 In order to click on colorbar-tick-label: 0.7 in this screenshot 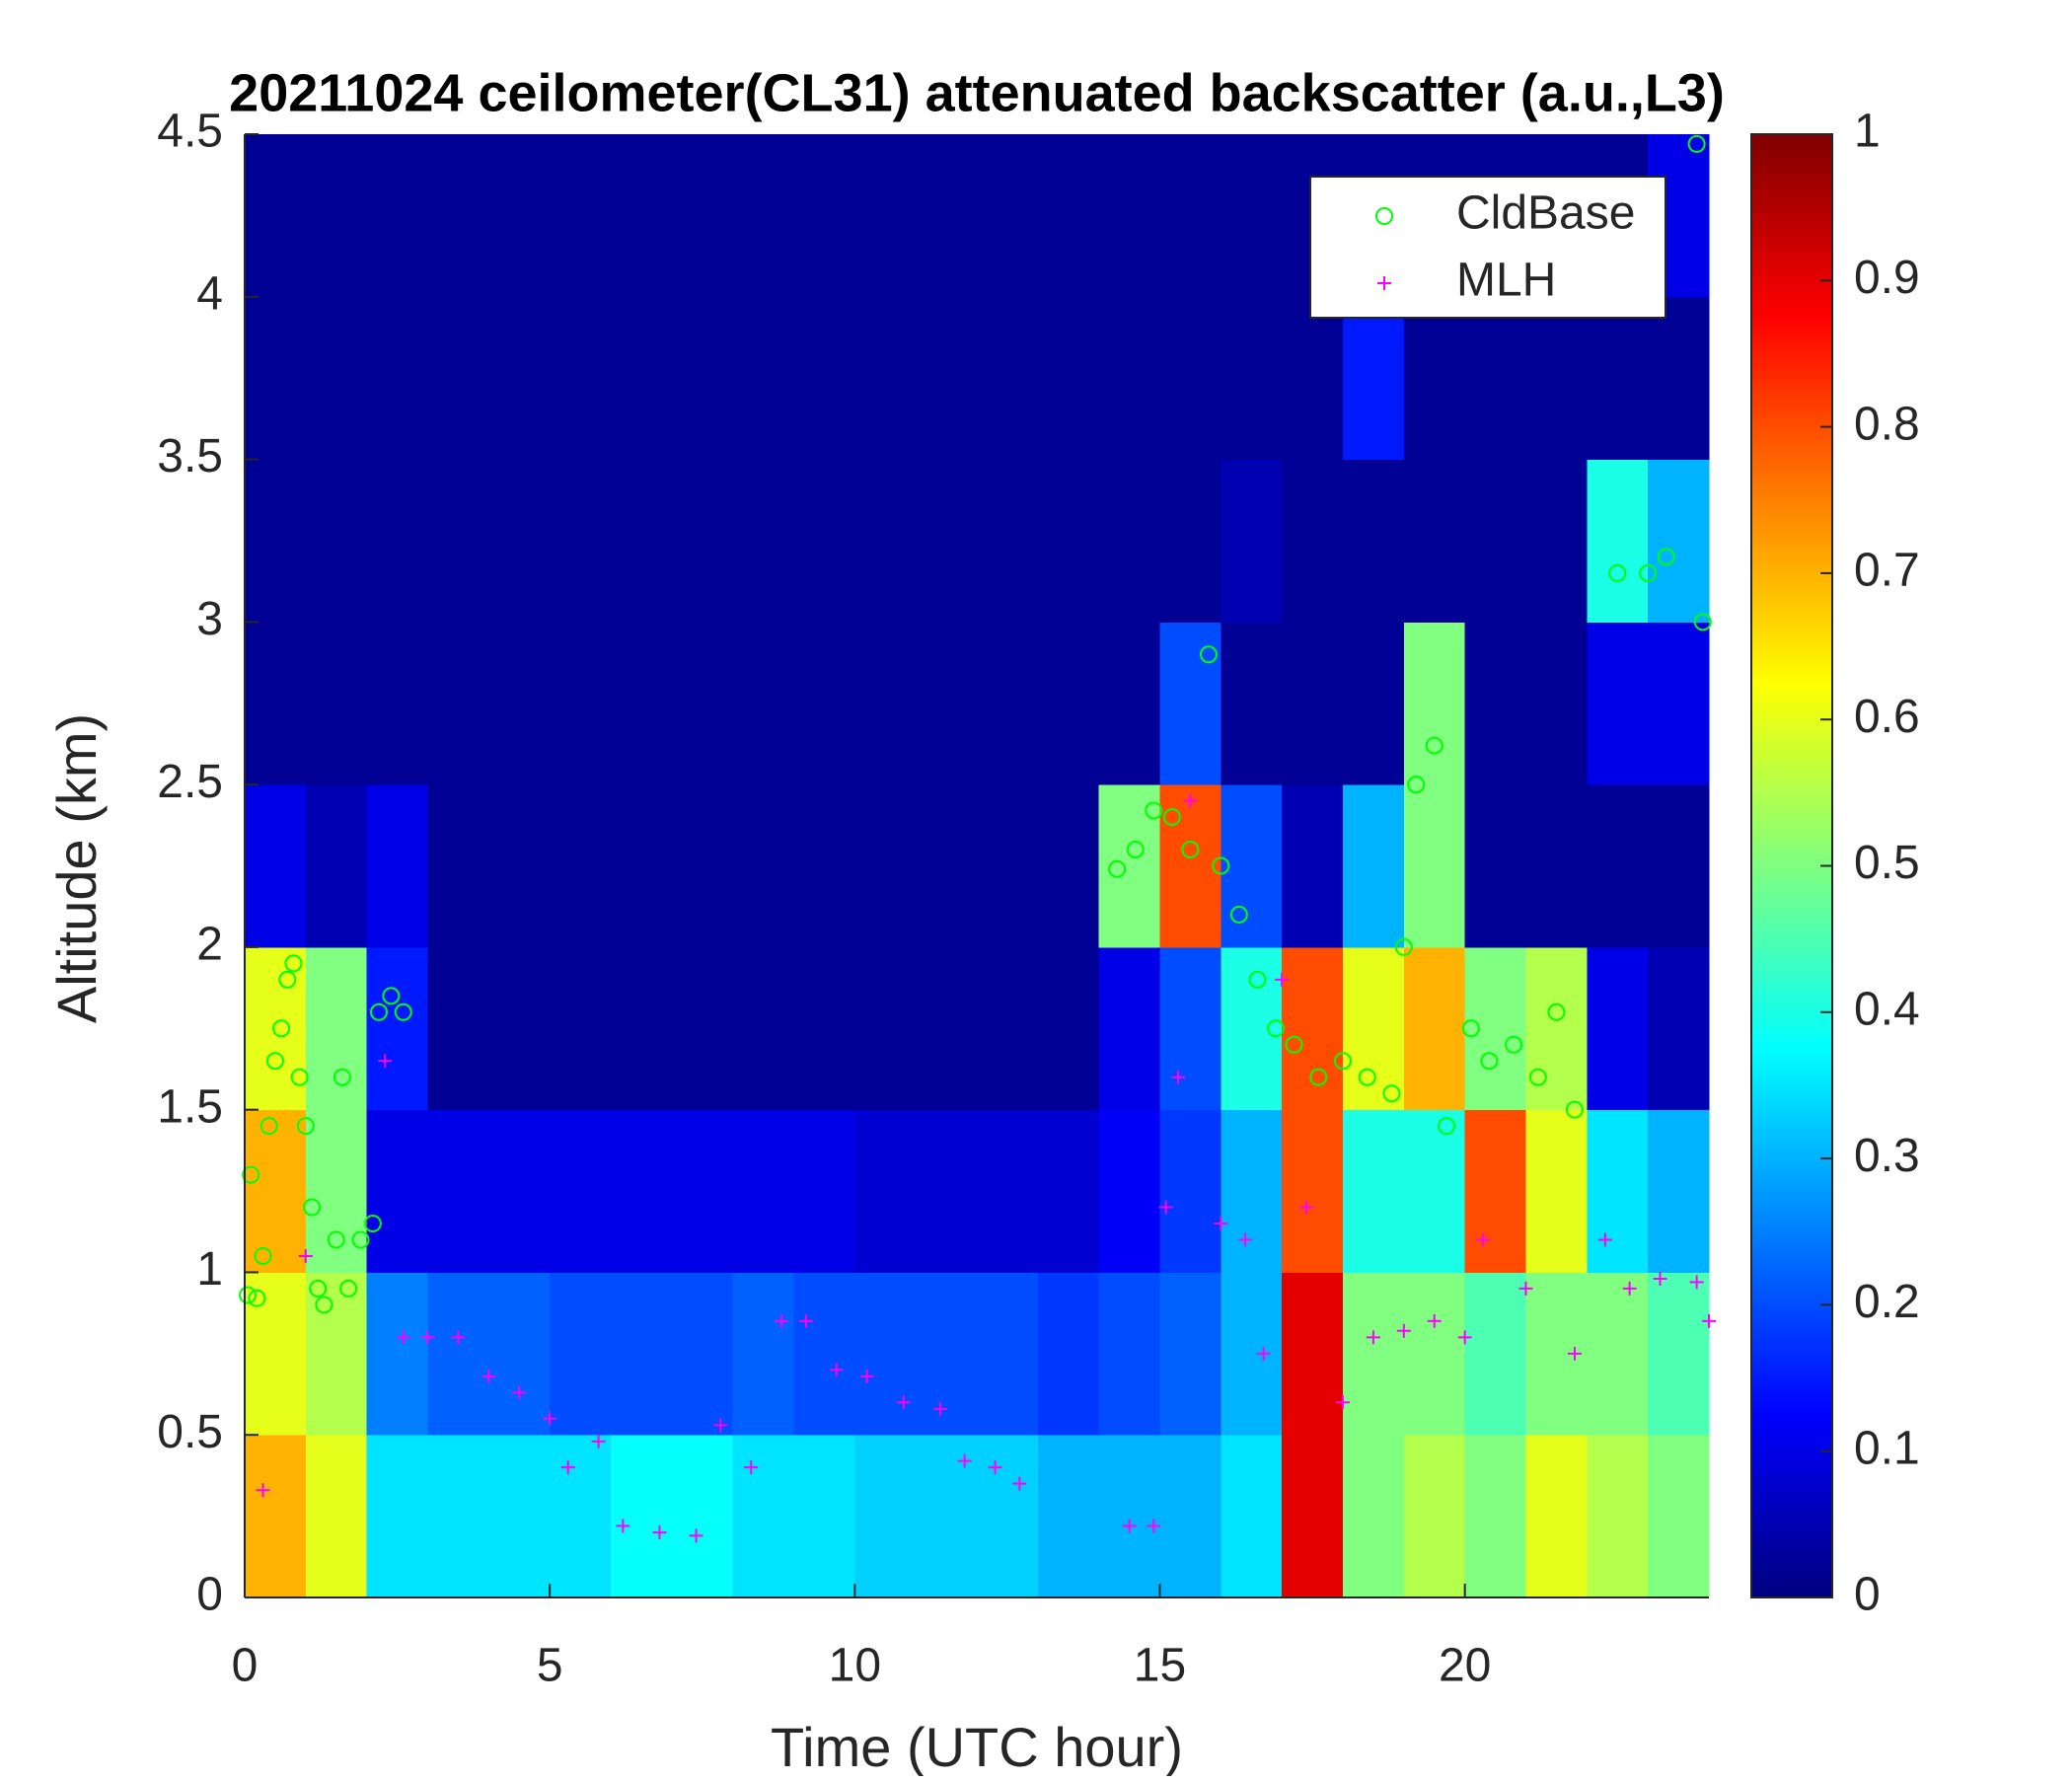, I will do `click(1887, 571)`.